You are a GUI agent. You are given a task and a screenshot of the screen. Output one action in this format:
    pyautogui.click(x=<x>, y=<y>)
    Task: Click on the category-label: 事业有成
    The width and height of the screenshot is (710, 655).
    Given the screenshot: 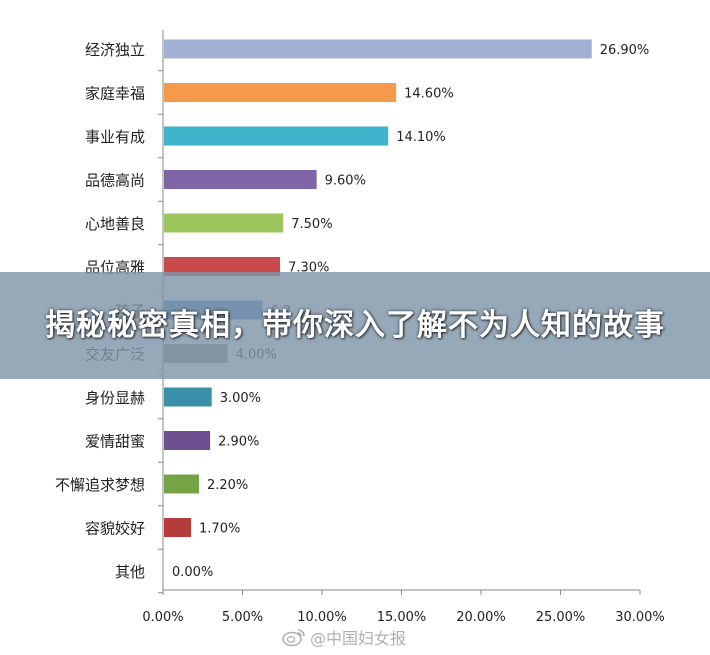 What is the action you would take?
    pyautogui.click(x=115, y=137)
    